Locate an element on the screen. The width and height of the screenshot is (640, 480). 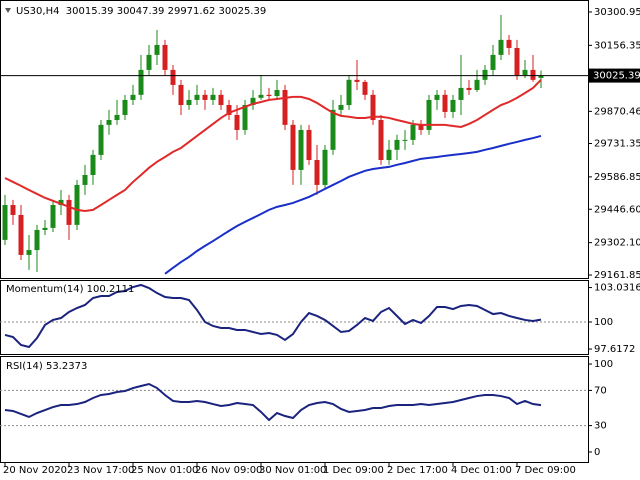
y-tick-label: 70 is located at coordinates (600, 390).